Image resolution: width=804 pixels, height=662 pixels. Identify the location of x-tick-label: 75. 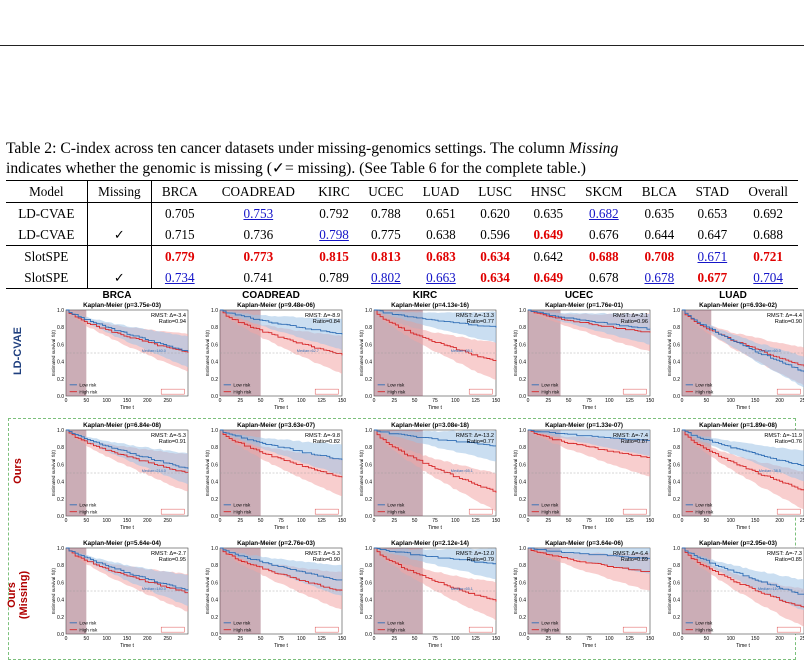
(435, 401).